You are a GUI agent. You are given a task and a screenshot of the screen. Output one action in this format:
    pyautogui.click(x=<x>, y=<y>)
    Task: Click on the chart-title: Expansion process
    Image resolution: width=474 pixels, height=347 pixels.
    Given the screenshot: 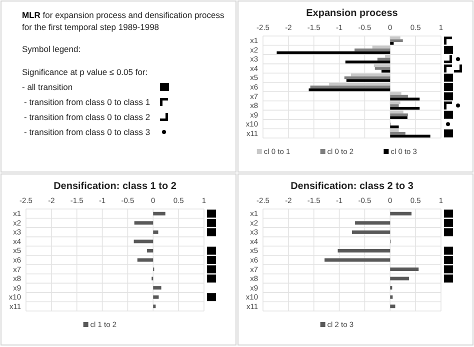 What is the action you would take?
    pyautogui.click(x=352, y=13)
    